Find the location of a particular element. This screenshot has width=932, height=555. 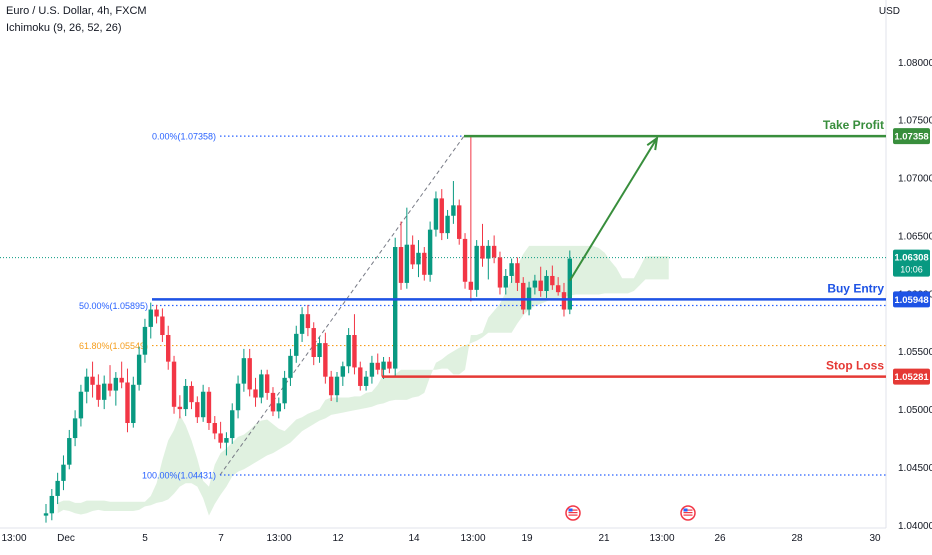

price-tick-label: 1.08000 is located at coordinates (915, 63).